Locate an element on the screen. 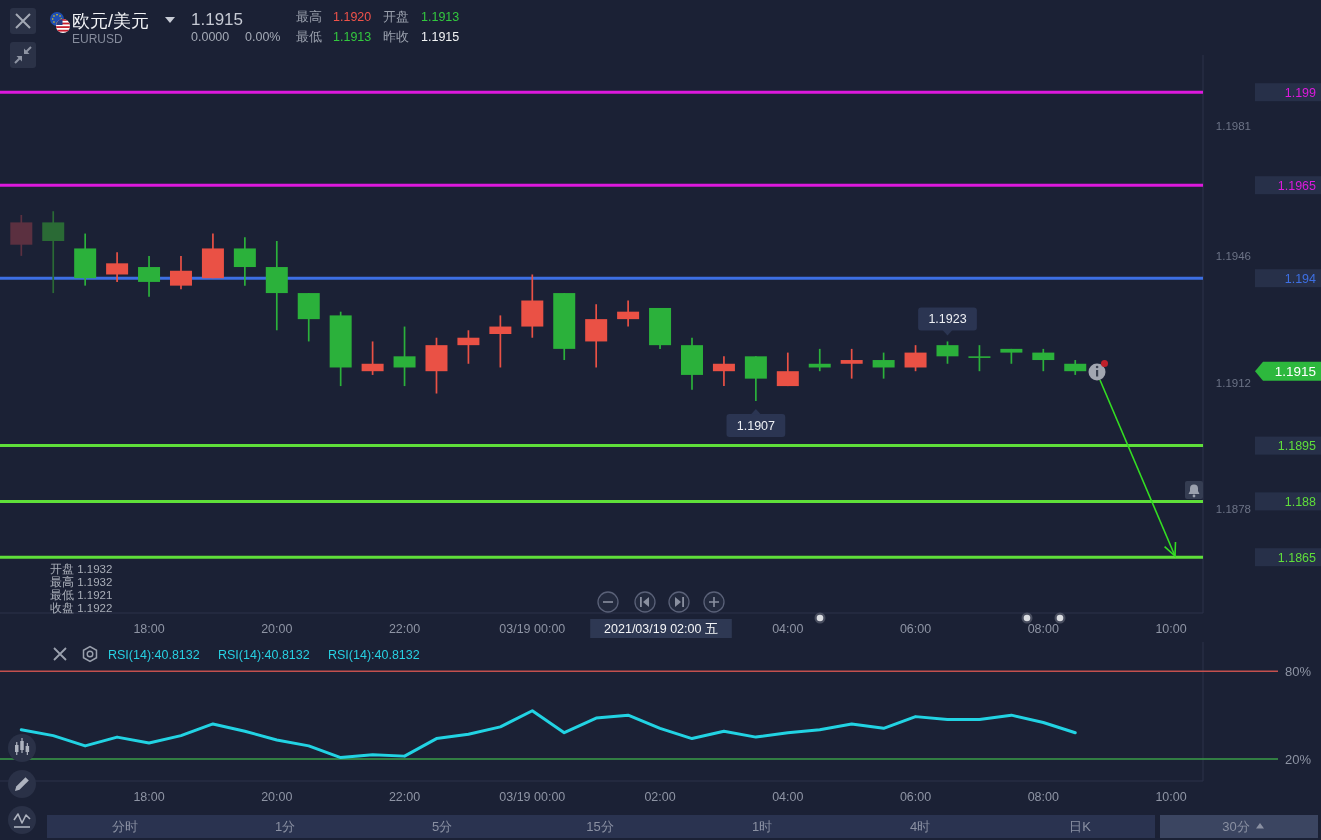  chart-title: 欧元/美元 is located at coordinates (111, 21).